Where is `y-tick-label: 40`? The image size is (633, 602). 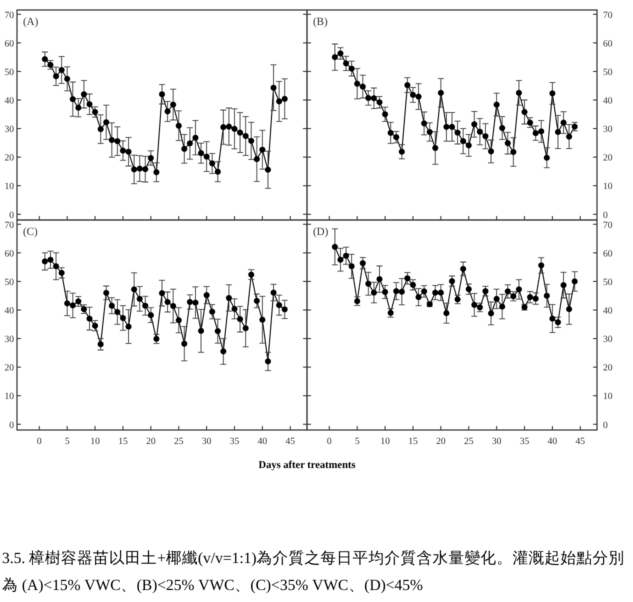
y-tick-label: 40 is located at coordinates (608, 311).